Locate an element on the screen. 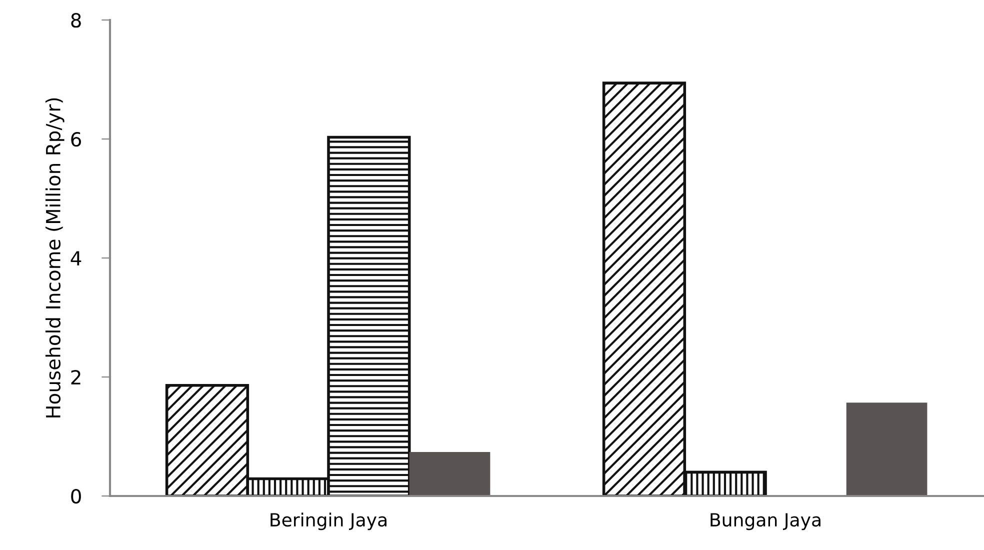 This screenshot has width=984, height=550. x-tick-label: Beringin Jaya is located at coordinates (328, 521).